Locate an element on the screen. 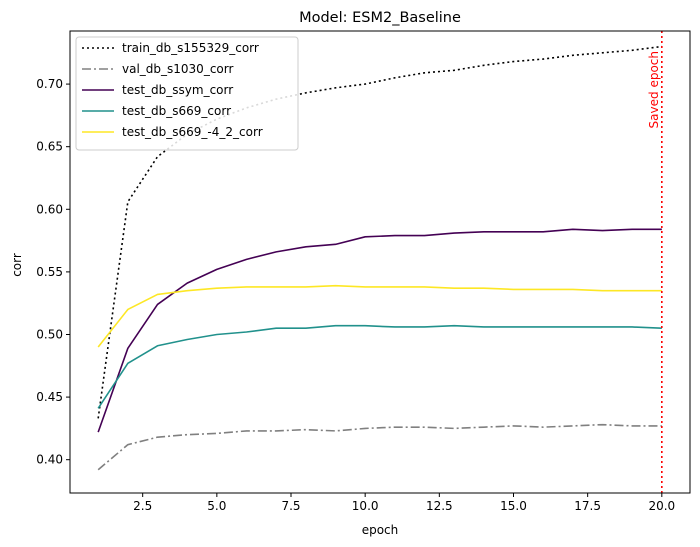  x-tick-label: 5.0 is located at coordinates (216, 506).